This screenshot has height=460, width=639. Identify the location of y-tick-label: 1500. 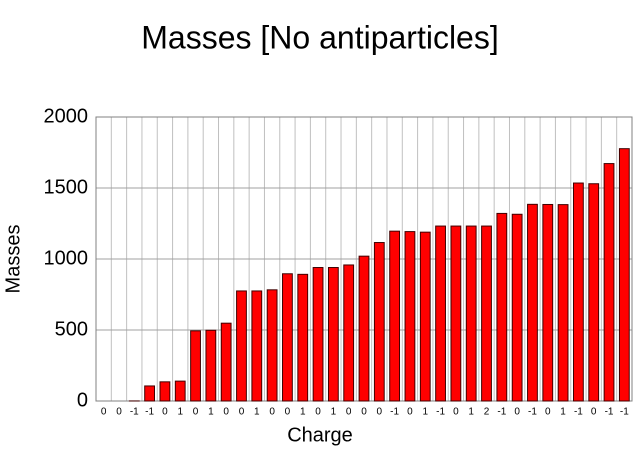
(66, 187).